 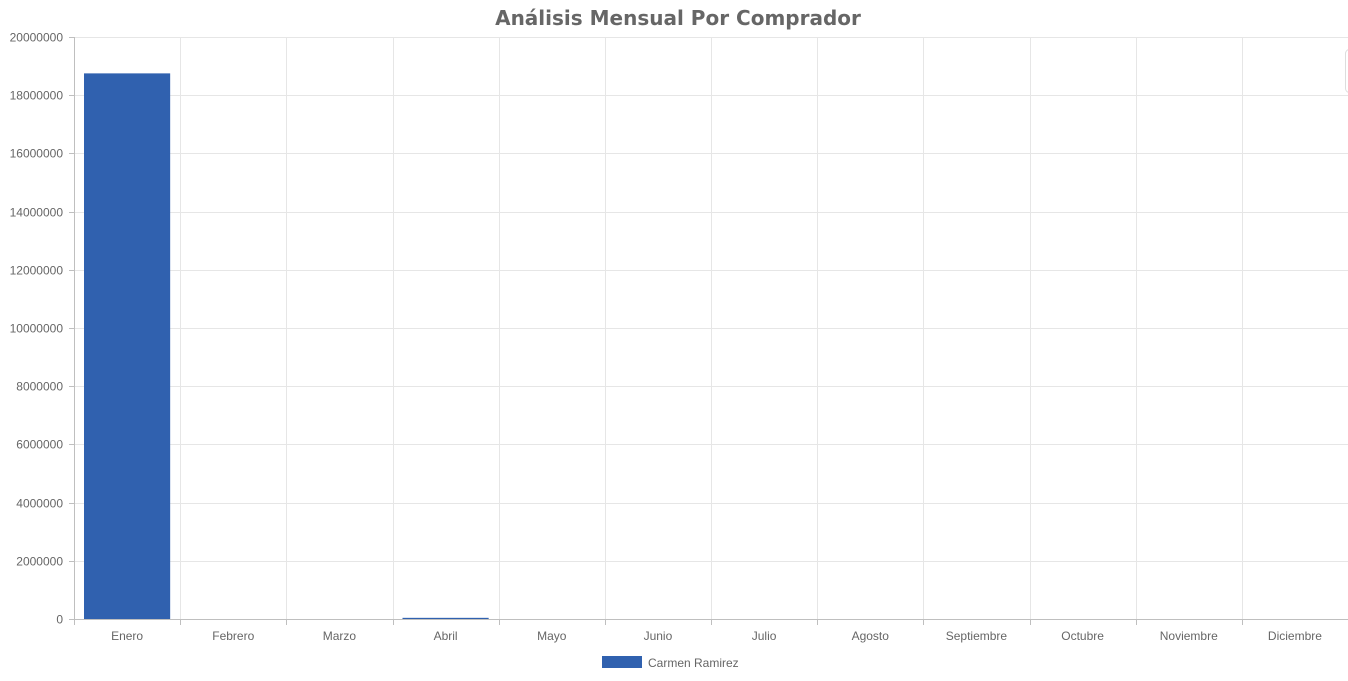 What do you see at coordinates (39, 387) in the screenshot?
I see `y-tick-label: 8000000` at bounding box center [39, 387].